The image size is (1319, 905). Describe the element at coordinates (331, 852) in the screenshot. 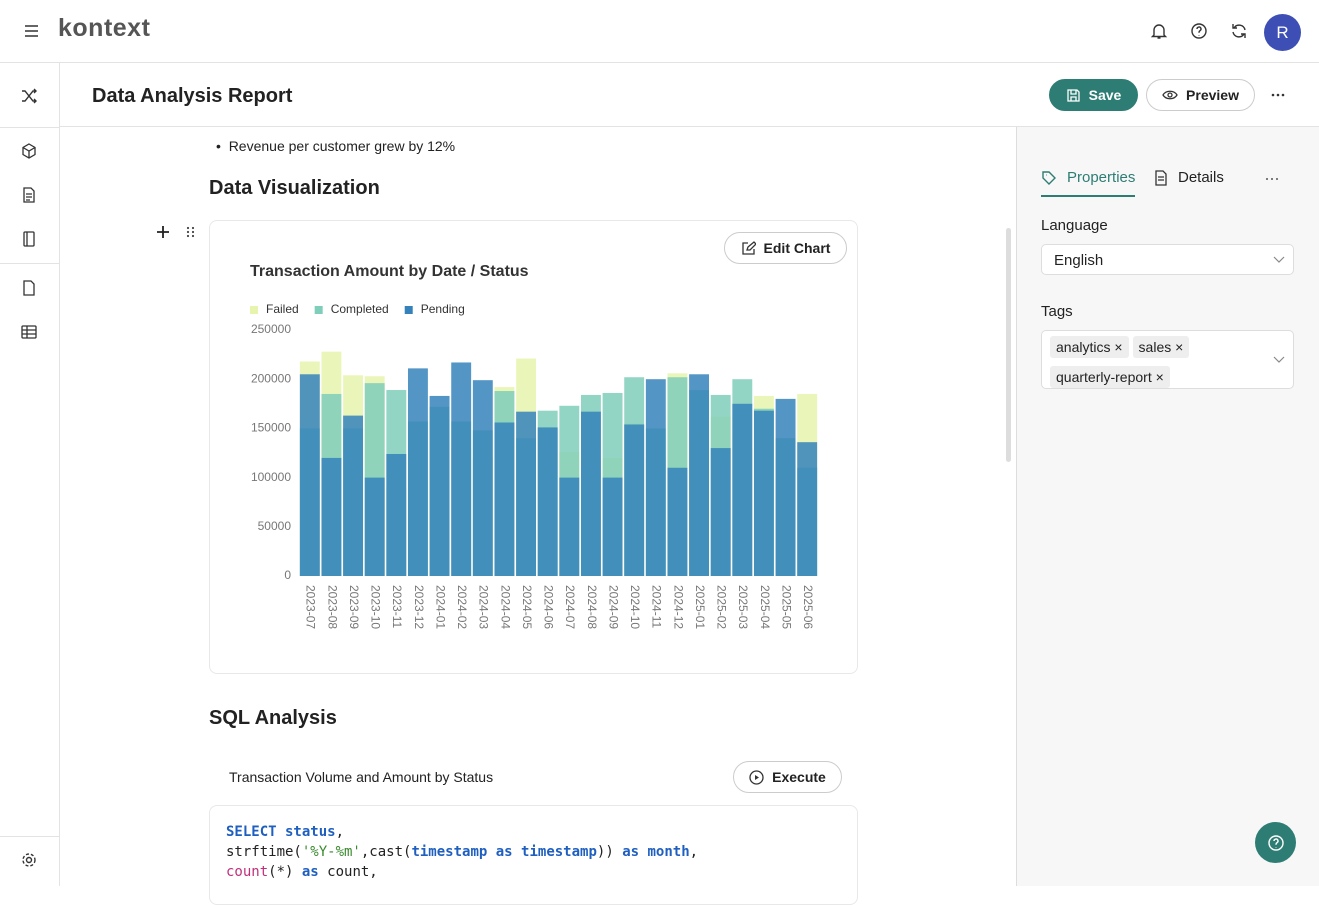

I see `code-token: '%Y-%m'` at that location.